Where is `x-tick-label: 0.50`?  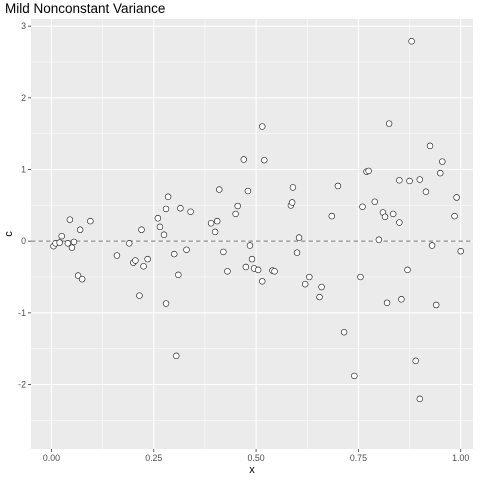 x-tick-label: 0.50 is located at coordinates (256, 458).